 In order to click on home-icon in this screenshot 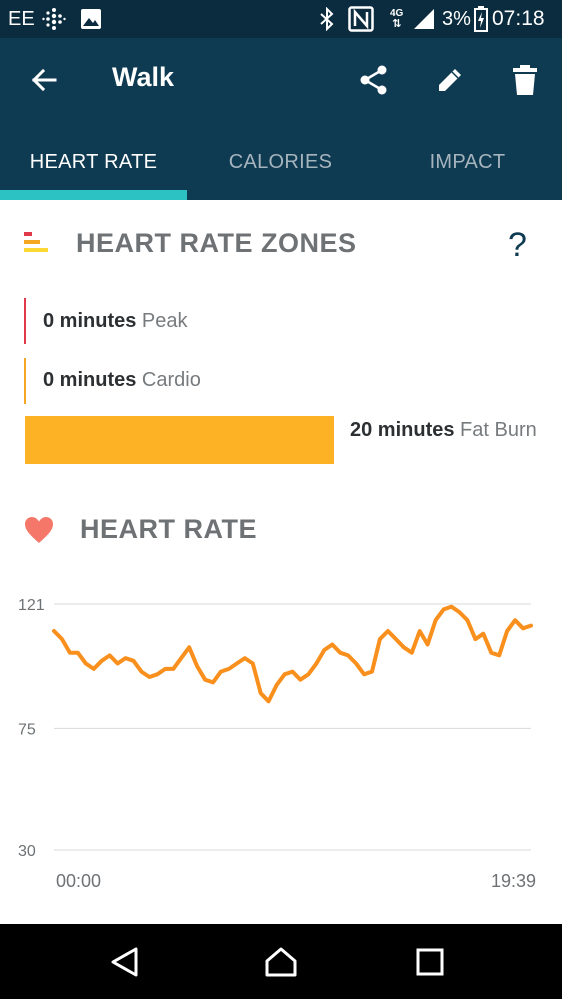, I will do `click(281, 962)`.